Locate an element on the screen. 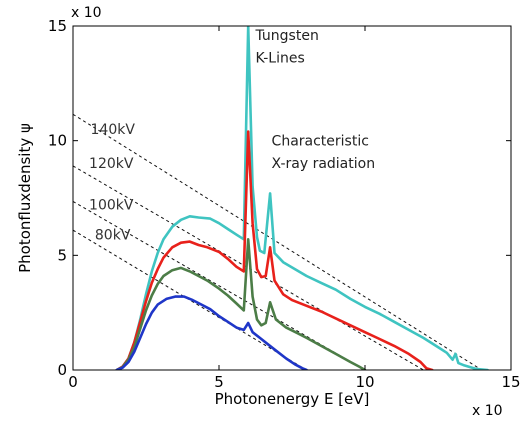 This screenshot has height=421, width=520. y-axis-label: Photonfluxdensity ψ is located at coordinates (25, 198).